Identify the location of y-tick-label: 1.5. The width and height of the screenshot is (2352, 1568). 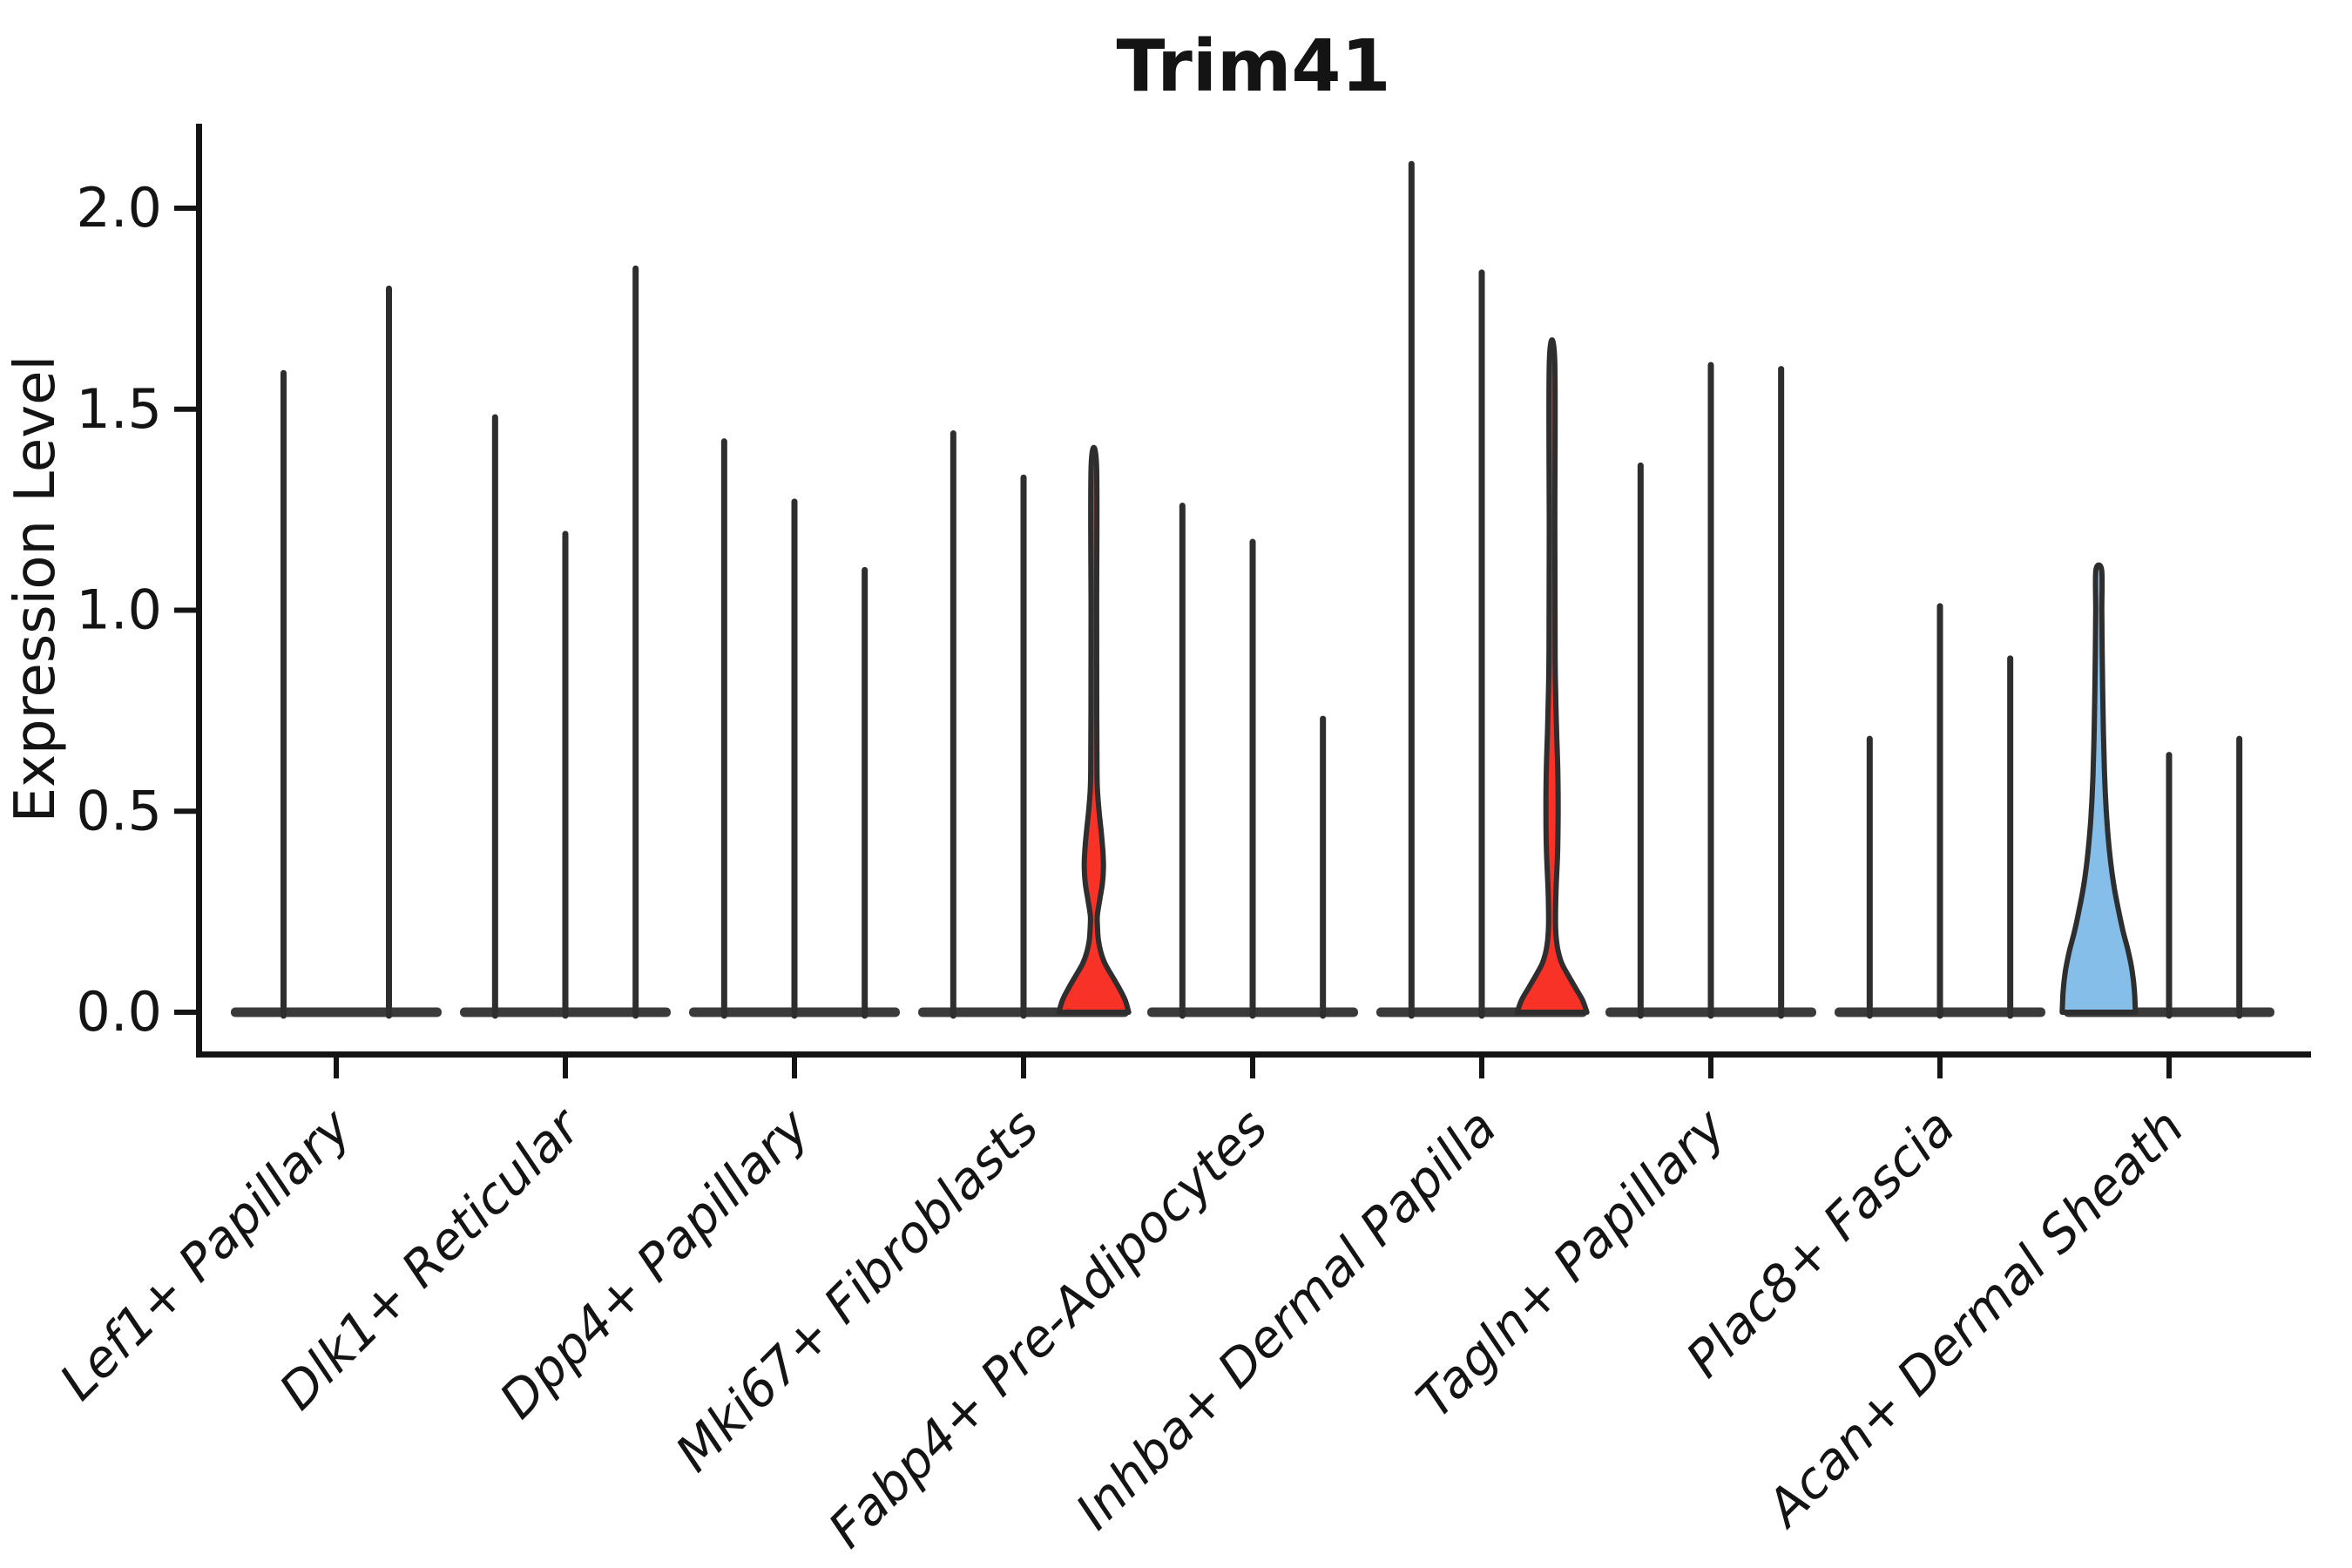
(119, 409).